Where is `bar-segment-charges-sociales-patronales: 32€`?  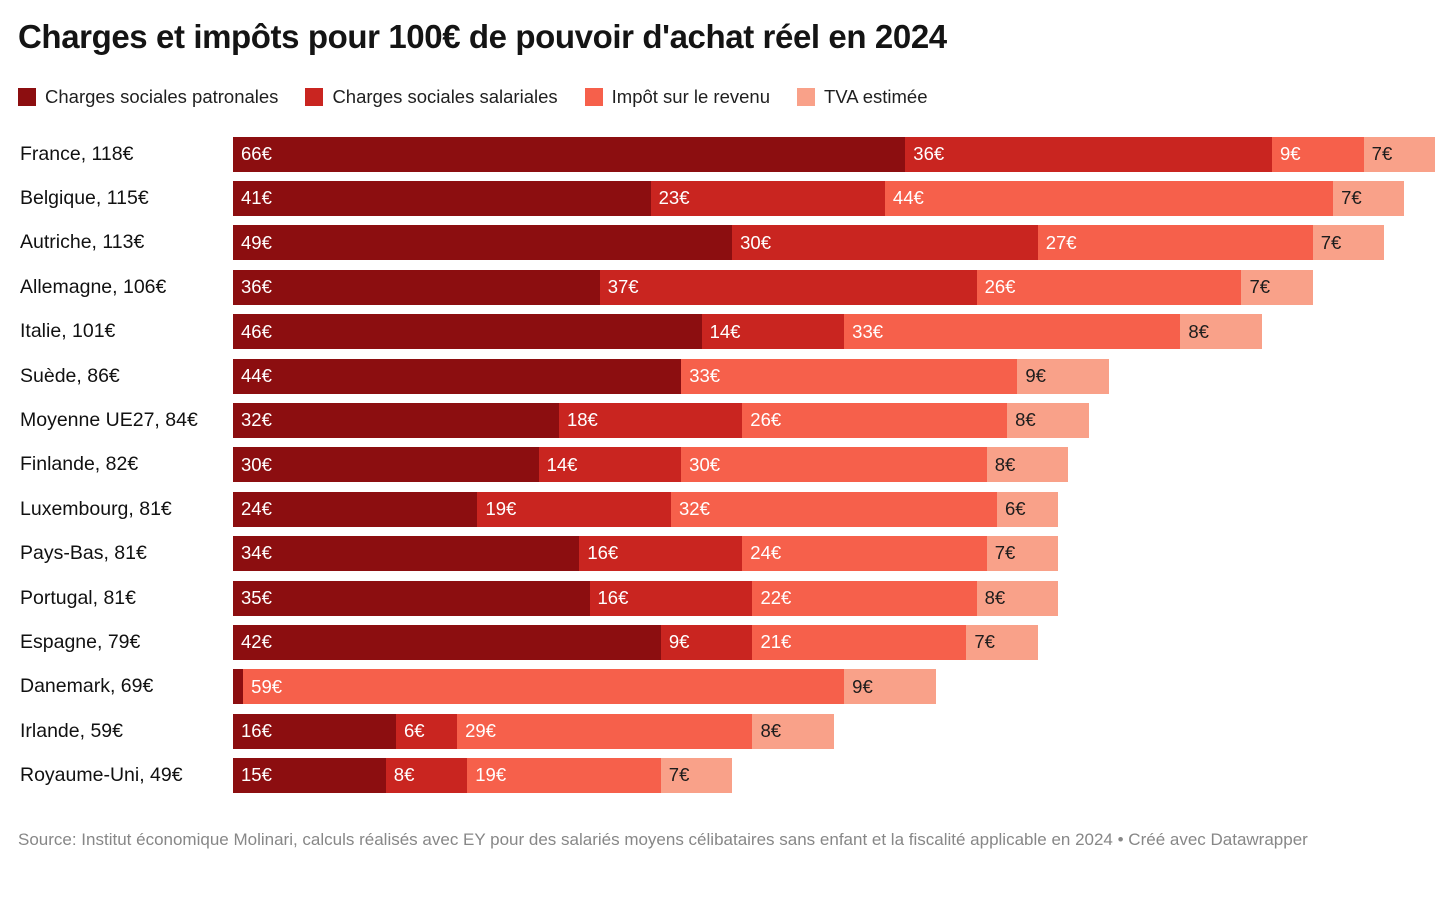
bar-segment-charges-sociales-patronales: 32€ is located at coordinates (396, 421).